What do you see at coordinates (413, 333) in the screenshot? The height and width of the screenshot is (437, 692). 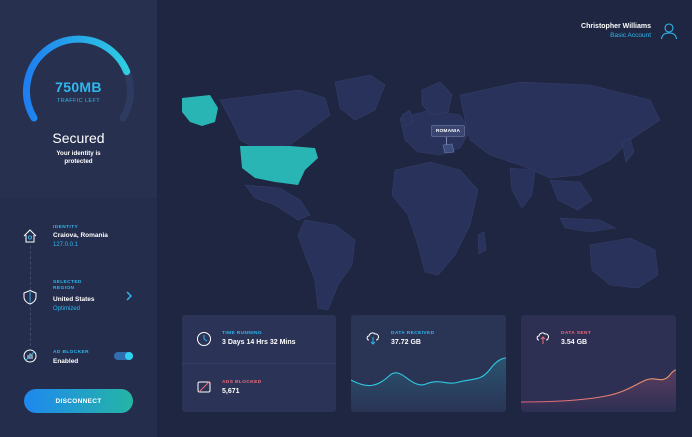 I see `data-received-label: DATA RECEIVED` at bounding box center [413, 333].